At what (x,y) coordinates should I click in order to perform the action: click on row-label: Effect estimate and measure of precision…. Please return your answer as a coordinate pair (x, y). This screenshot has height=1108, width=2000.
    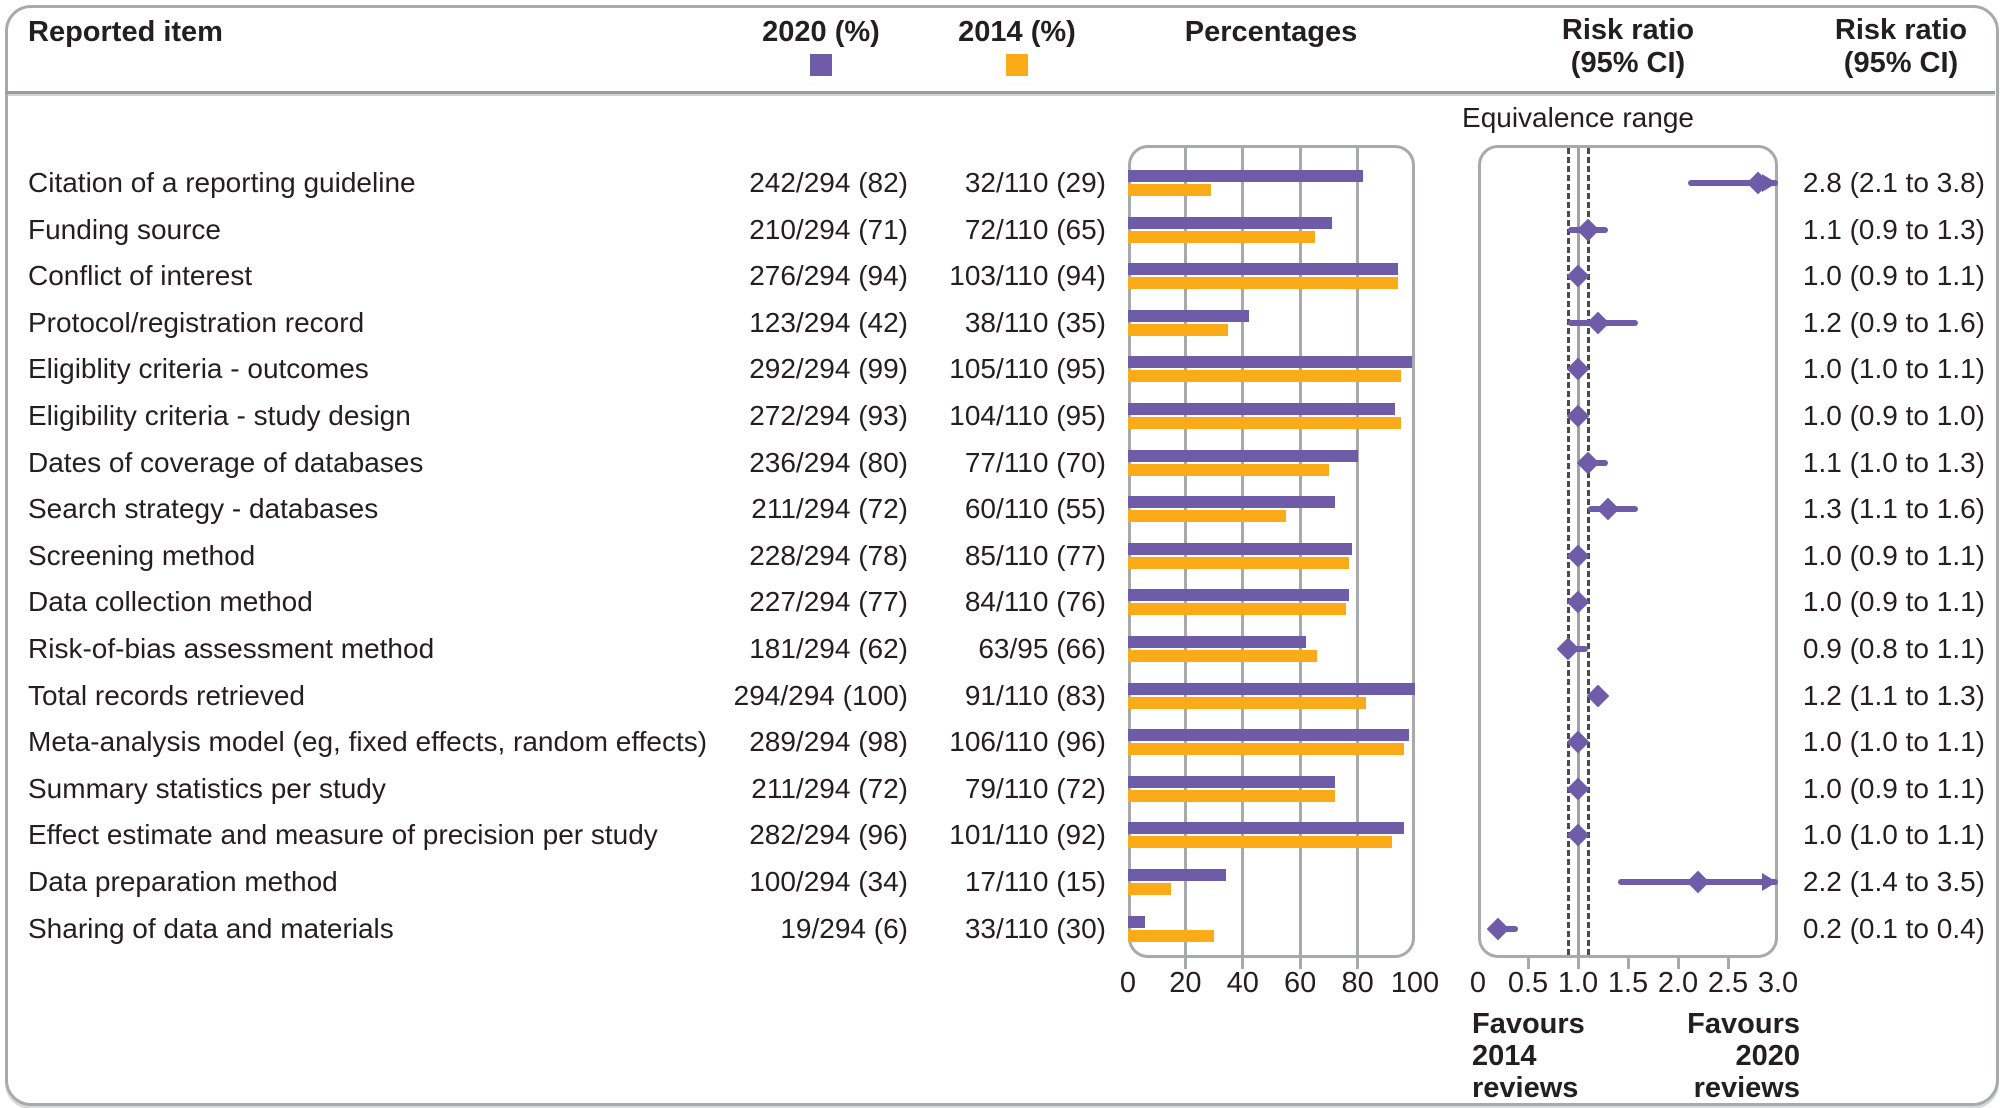
    Looking at the image, I should click on (343, 835).